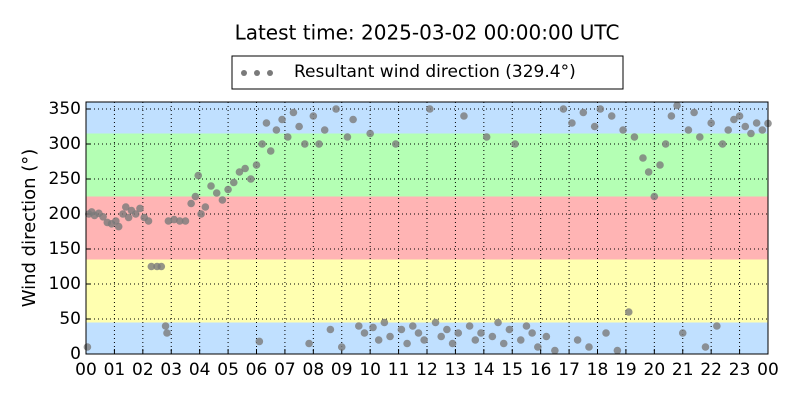 Image resolution: width=800 pixels, height=404 pixels. What do you see at coordinates (65, 179) in the screenshot?
I see `y-tick-label: 250` at bounding box center [65, 179].